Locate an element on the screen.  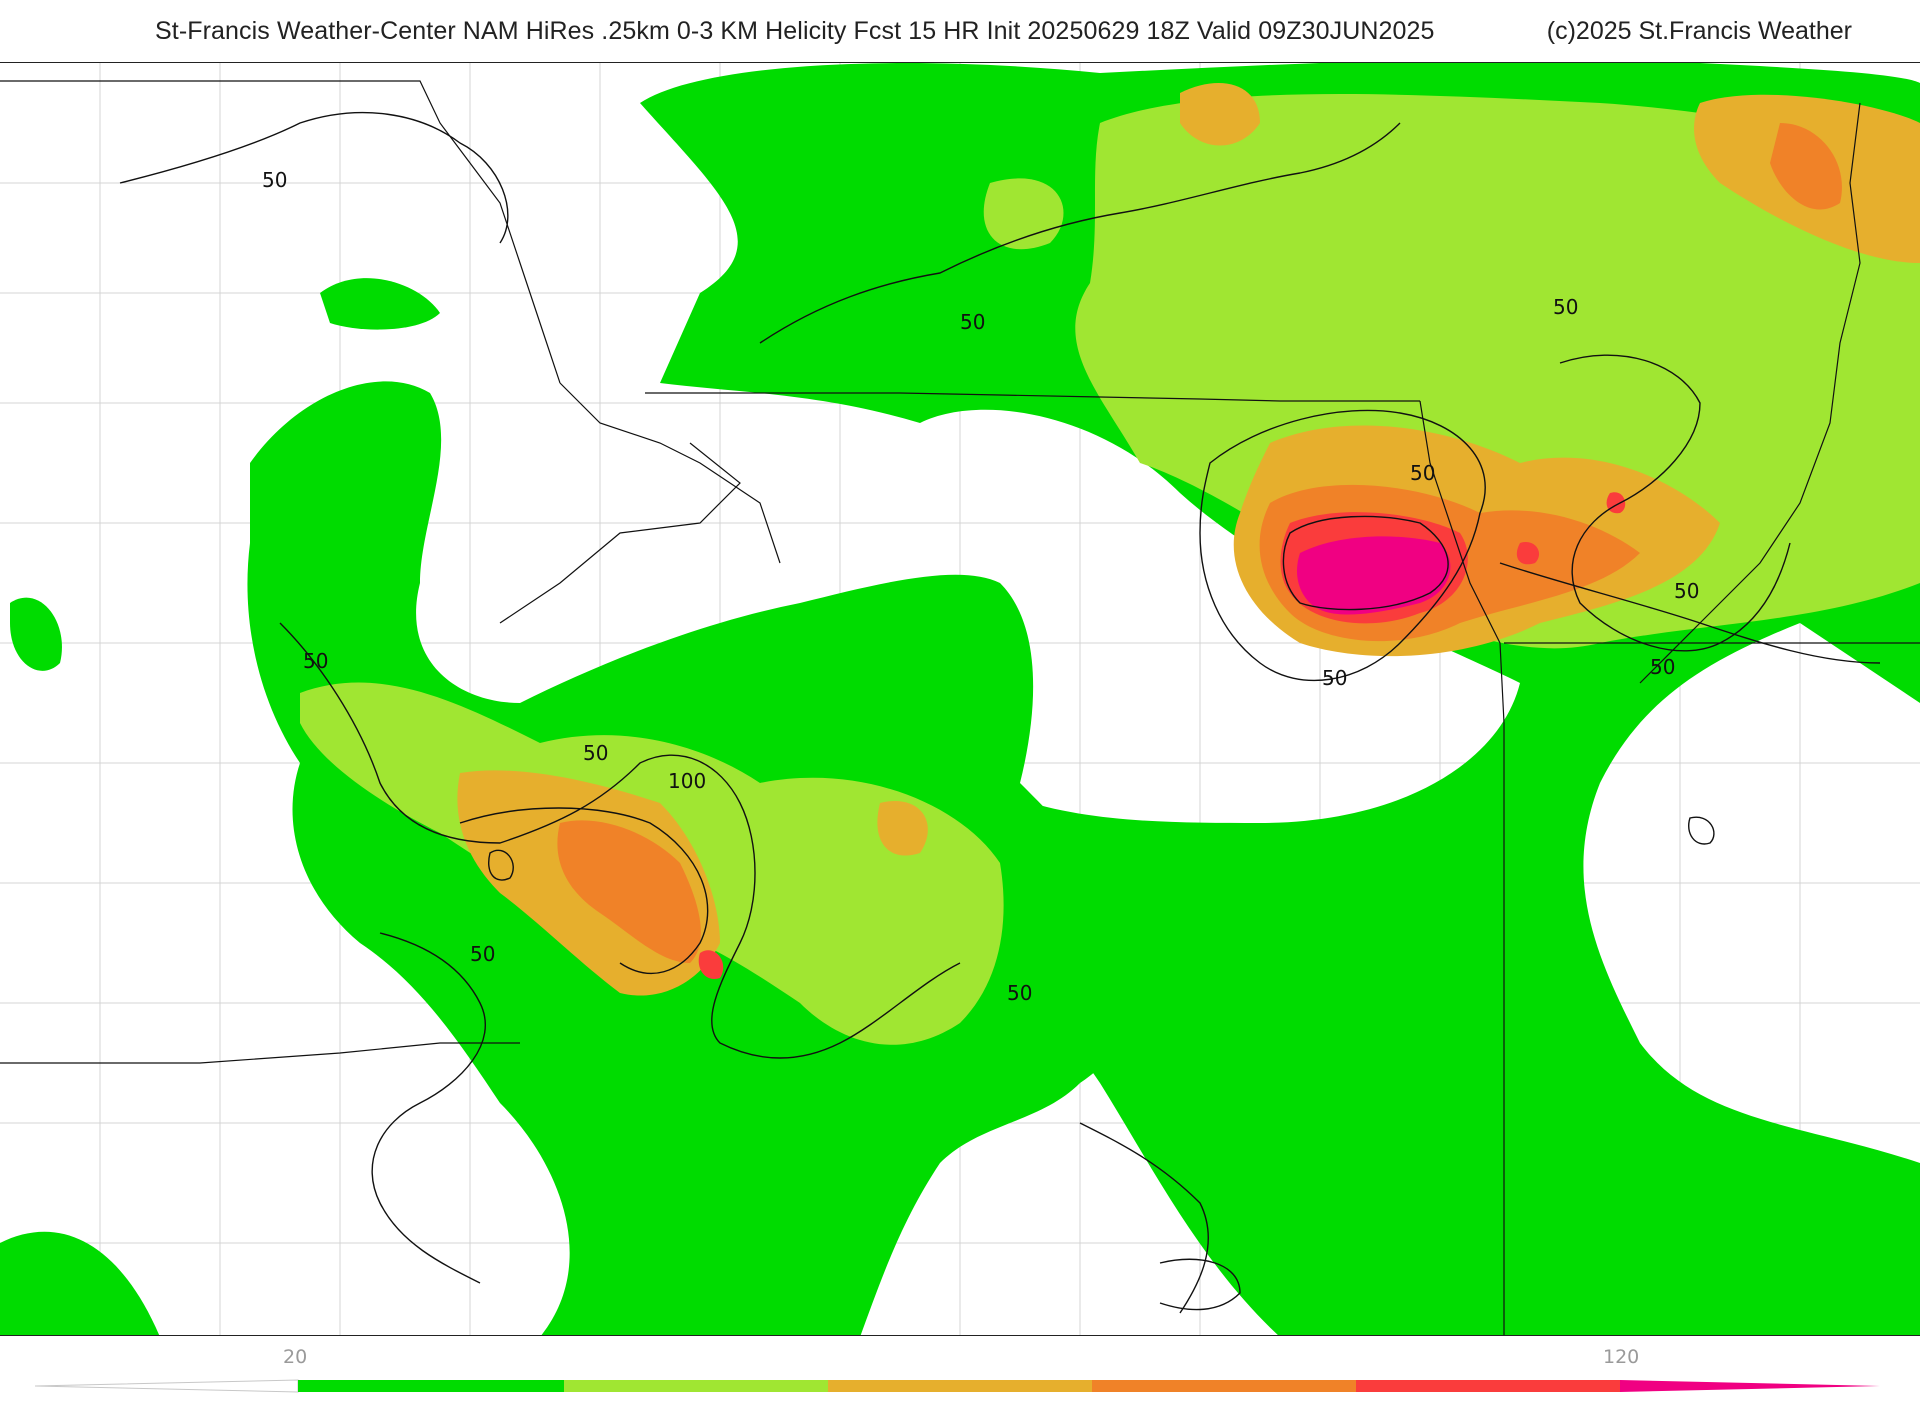
contour-label: 100 is located at coordinates (687, 781).